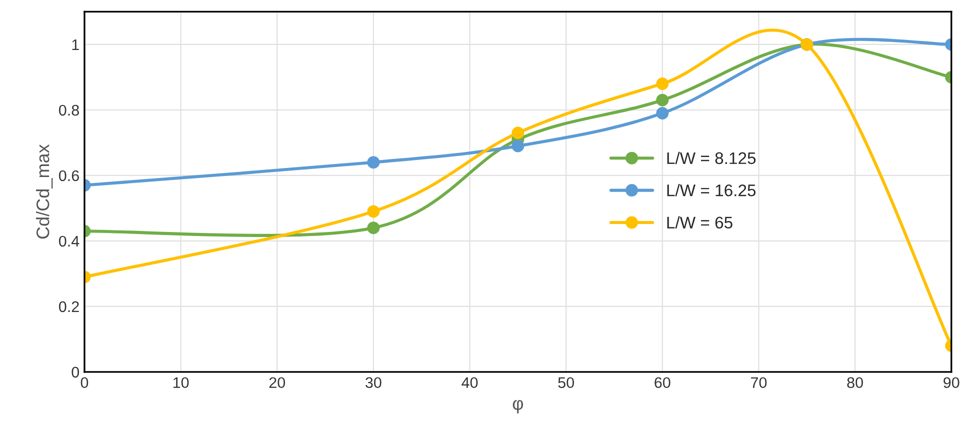 This screenshot has height=434, width=960. I want to click on x-tick-label: 30, so click(374, 382).